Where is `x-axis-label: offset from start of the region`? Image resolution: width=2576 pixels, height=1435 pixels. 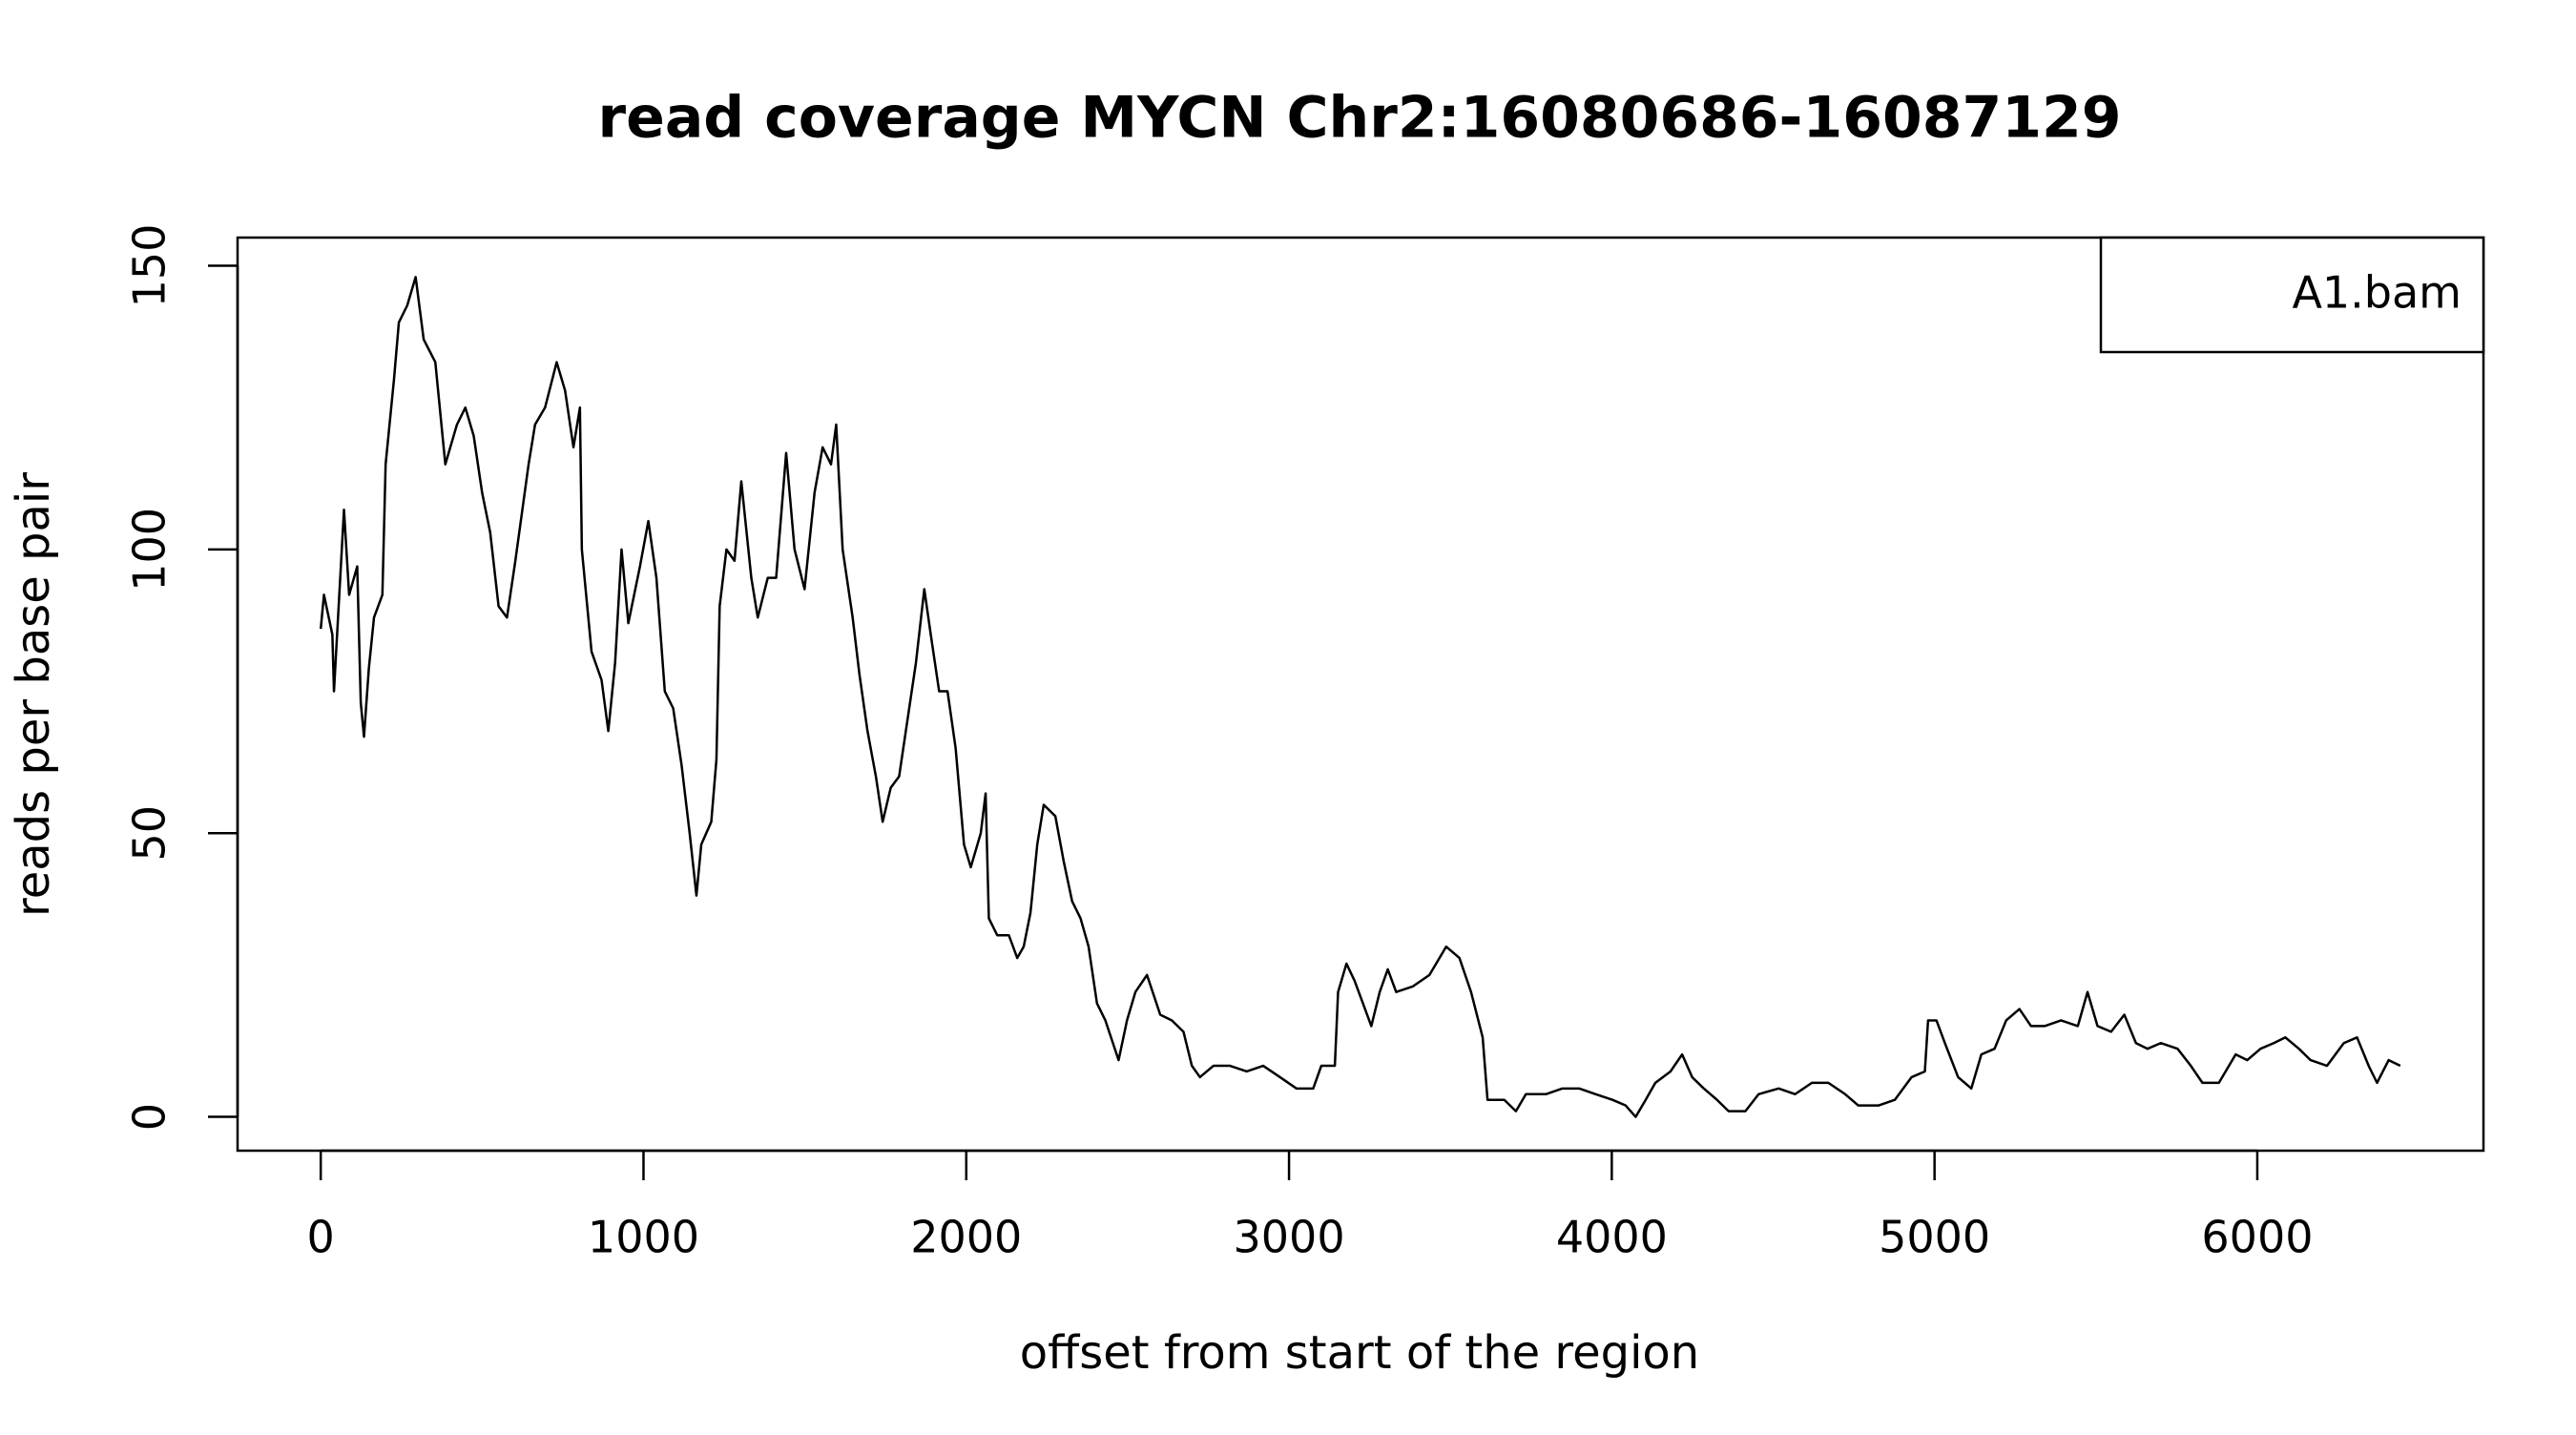
x-axis-label: offset from start of the region is located at coordinates (1359, 1353).